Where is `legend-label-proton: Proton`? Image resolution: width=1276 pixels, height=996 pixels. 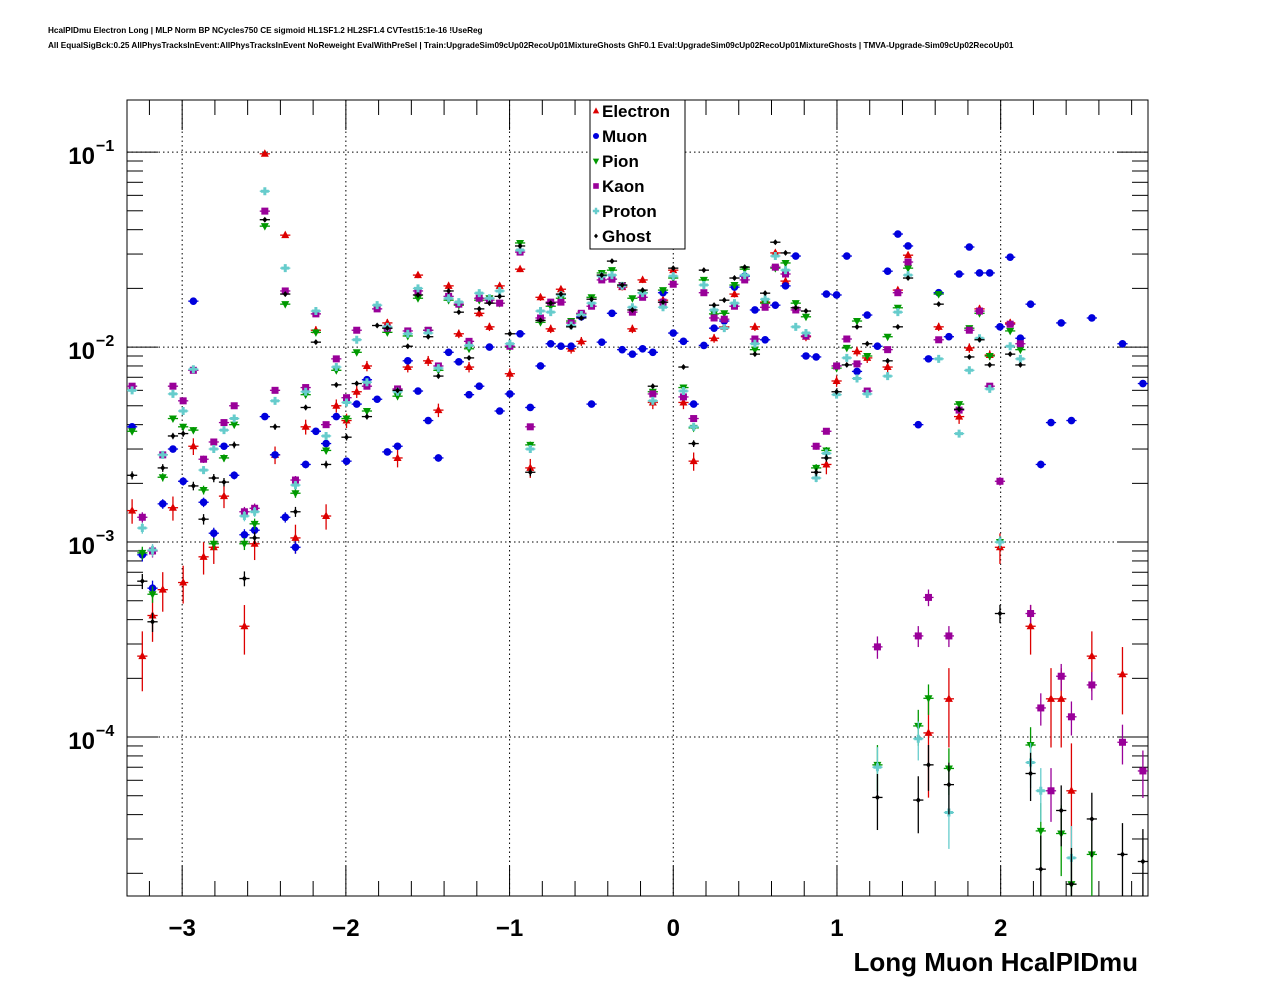 legend-label-proton: Proton is located at coordinates (629, 211).